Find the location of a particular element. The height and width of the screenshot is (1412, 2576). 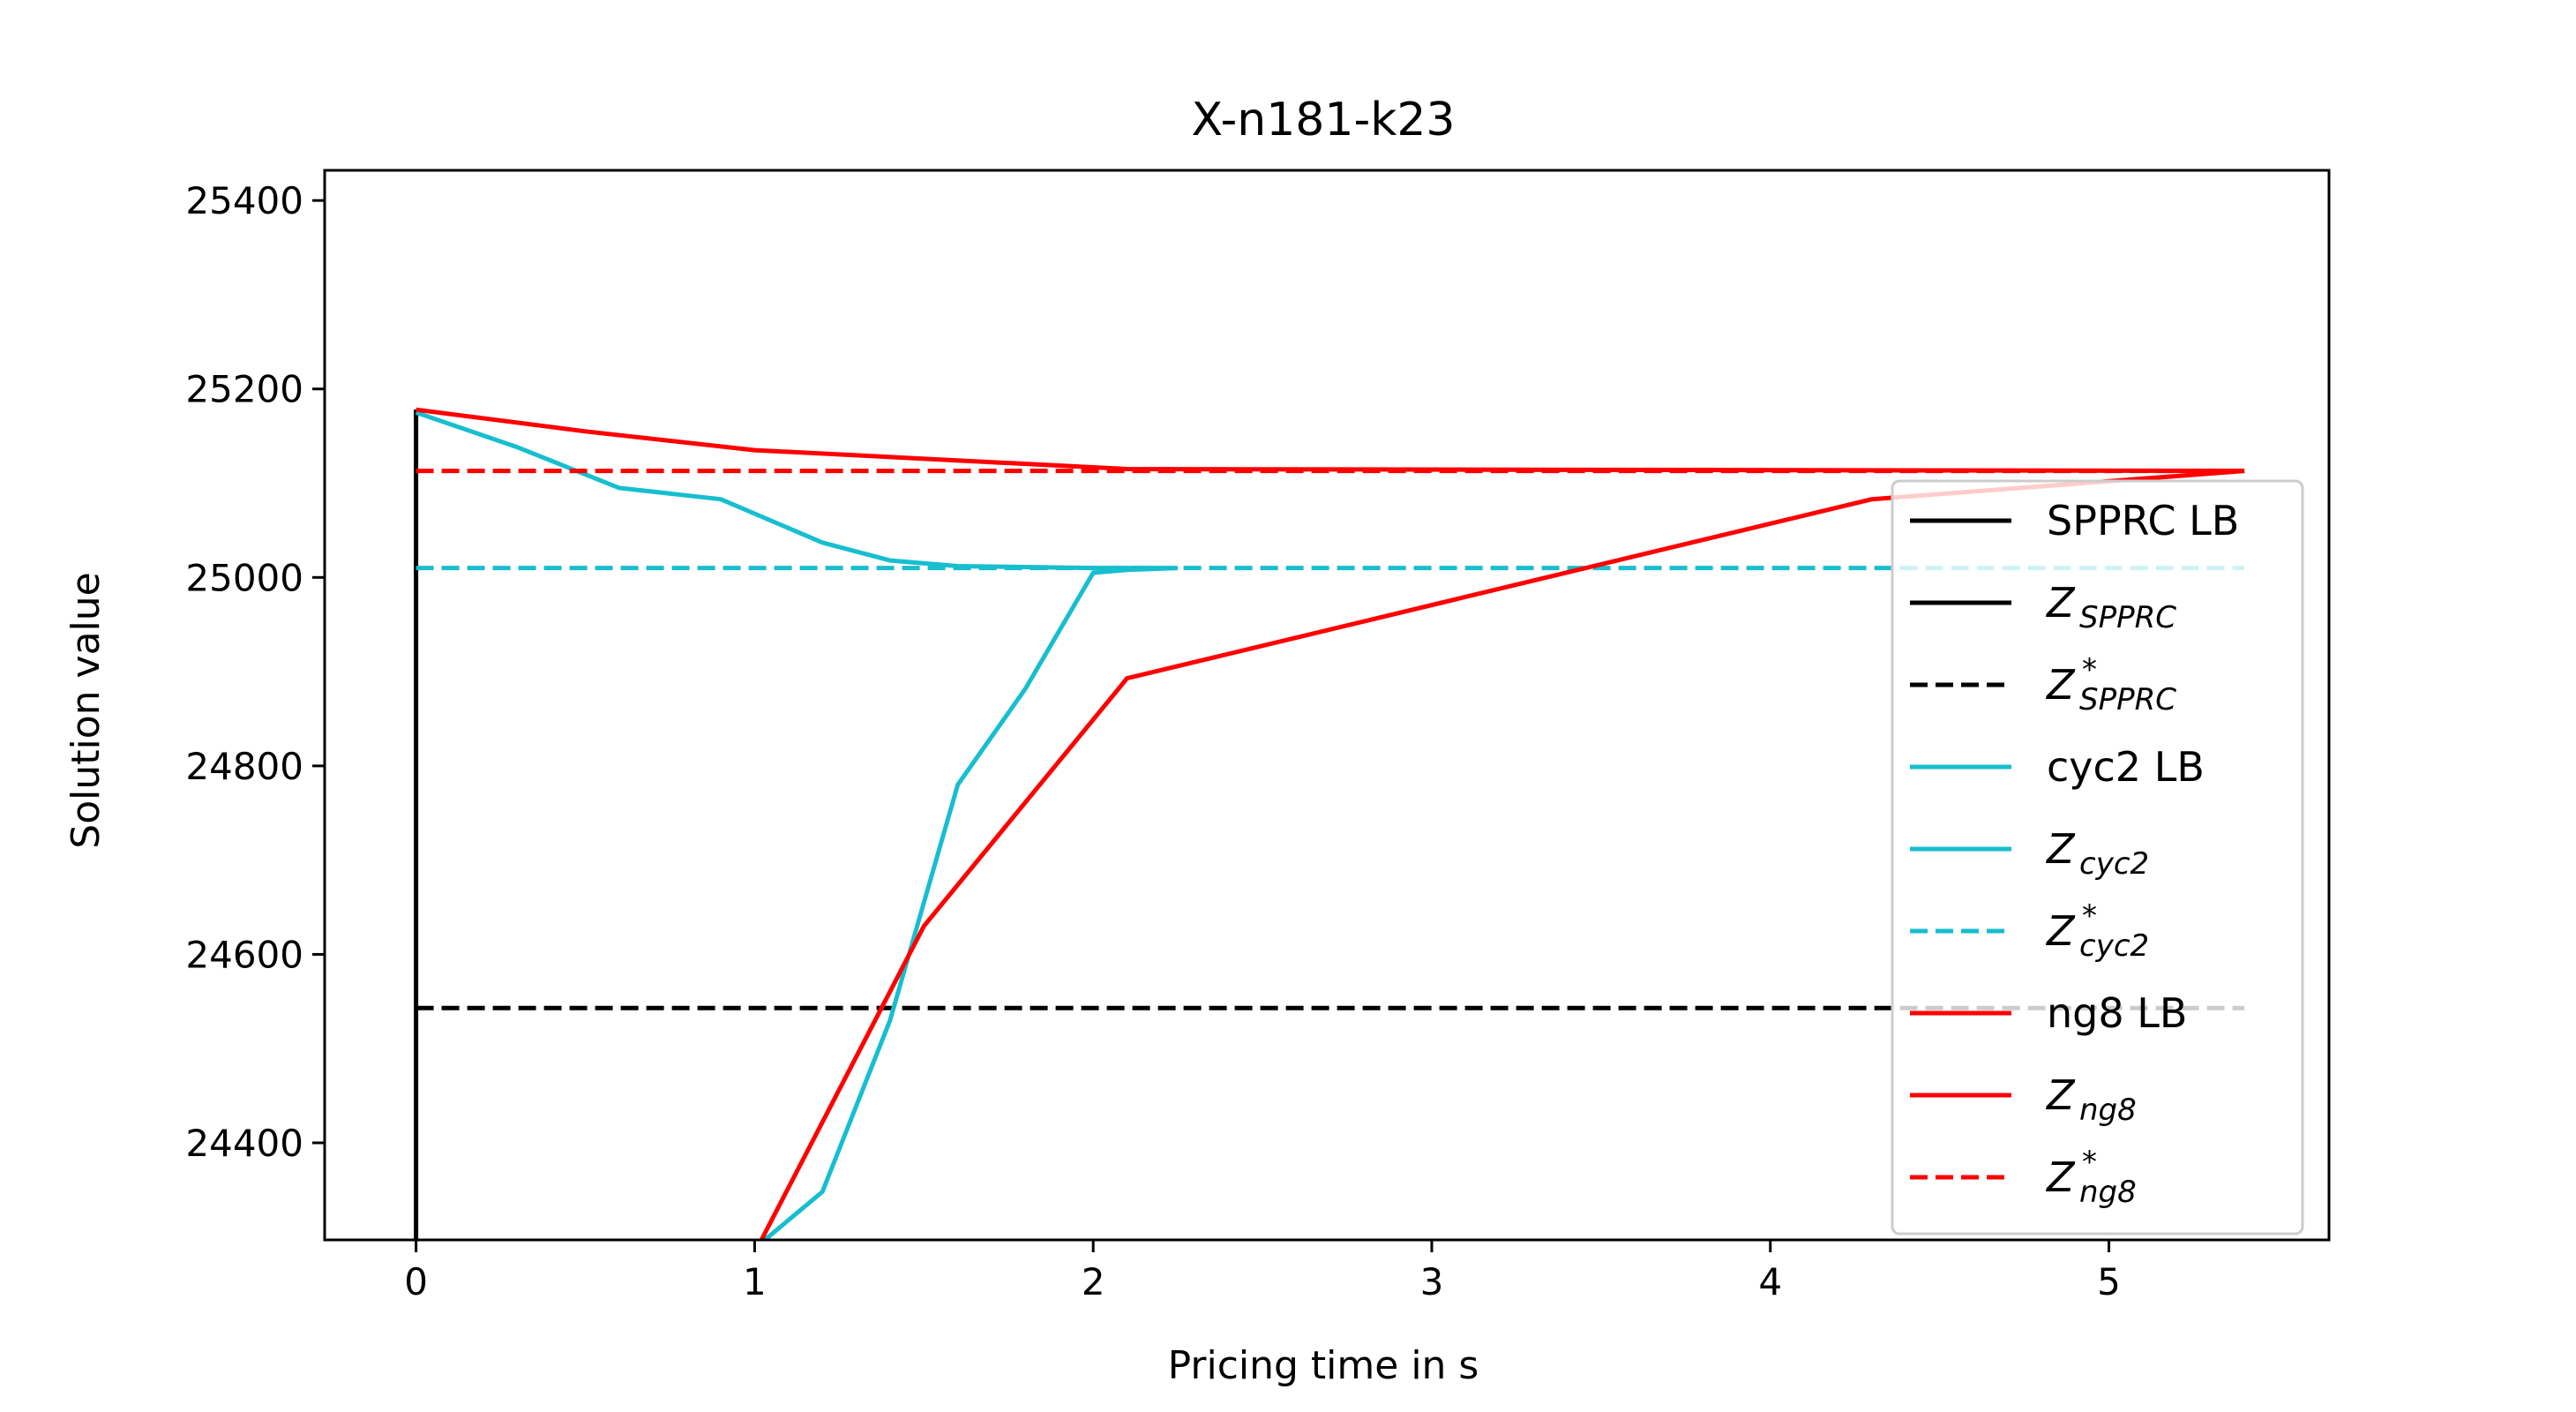

x-tick-label: 5 is located at coordinates (2109, 1281).